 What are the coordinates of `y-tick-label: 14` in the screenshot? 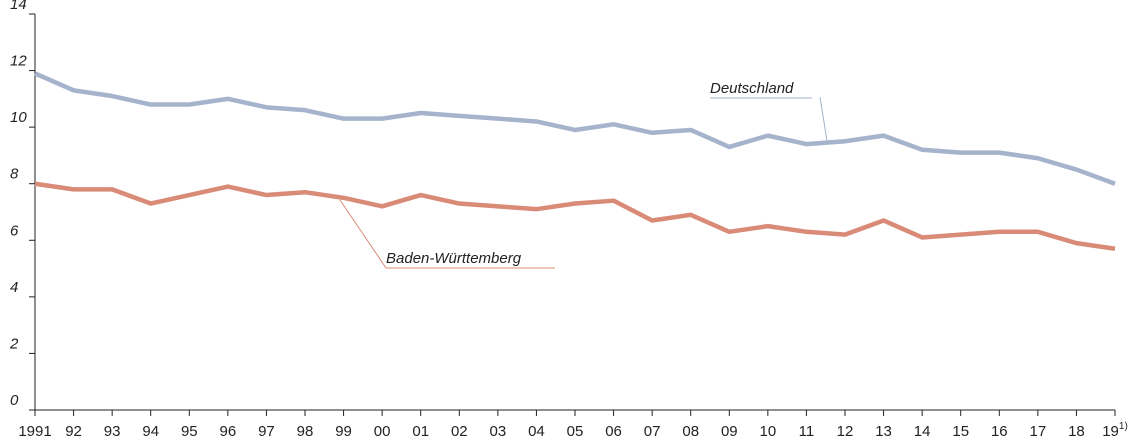 It's located at (18, 6).